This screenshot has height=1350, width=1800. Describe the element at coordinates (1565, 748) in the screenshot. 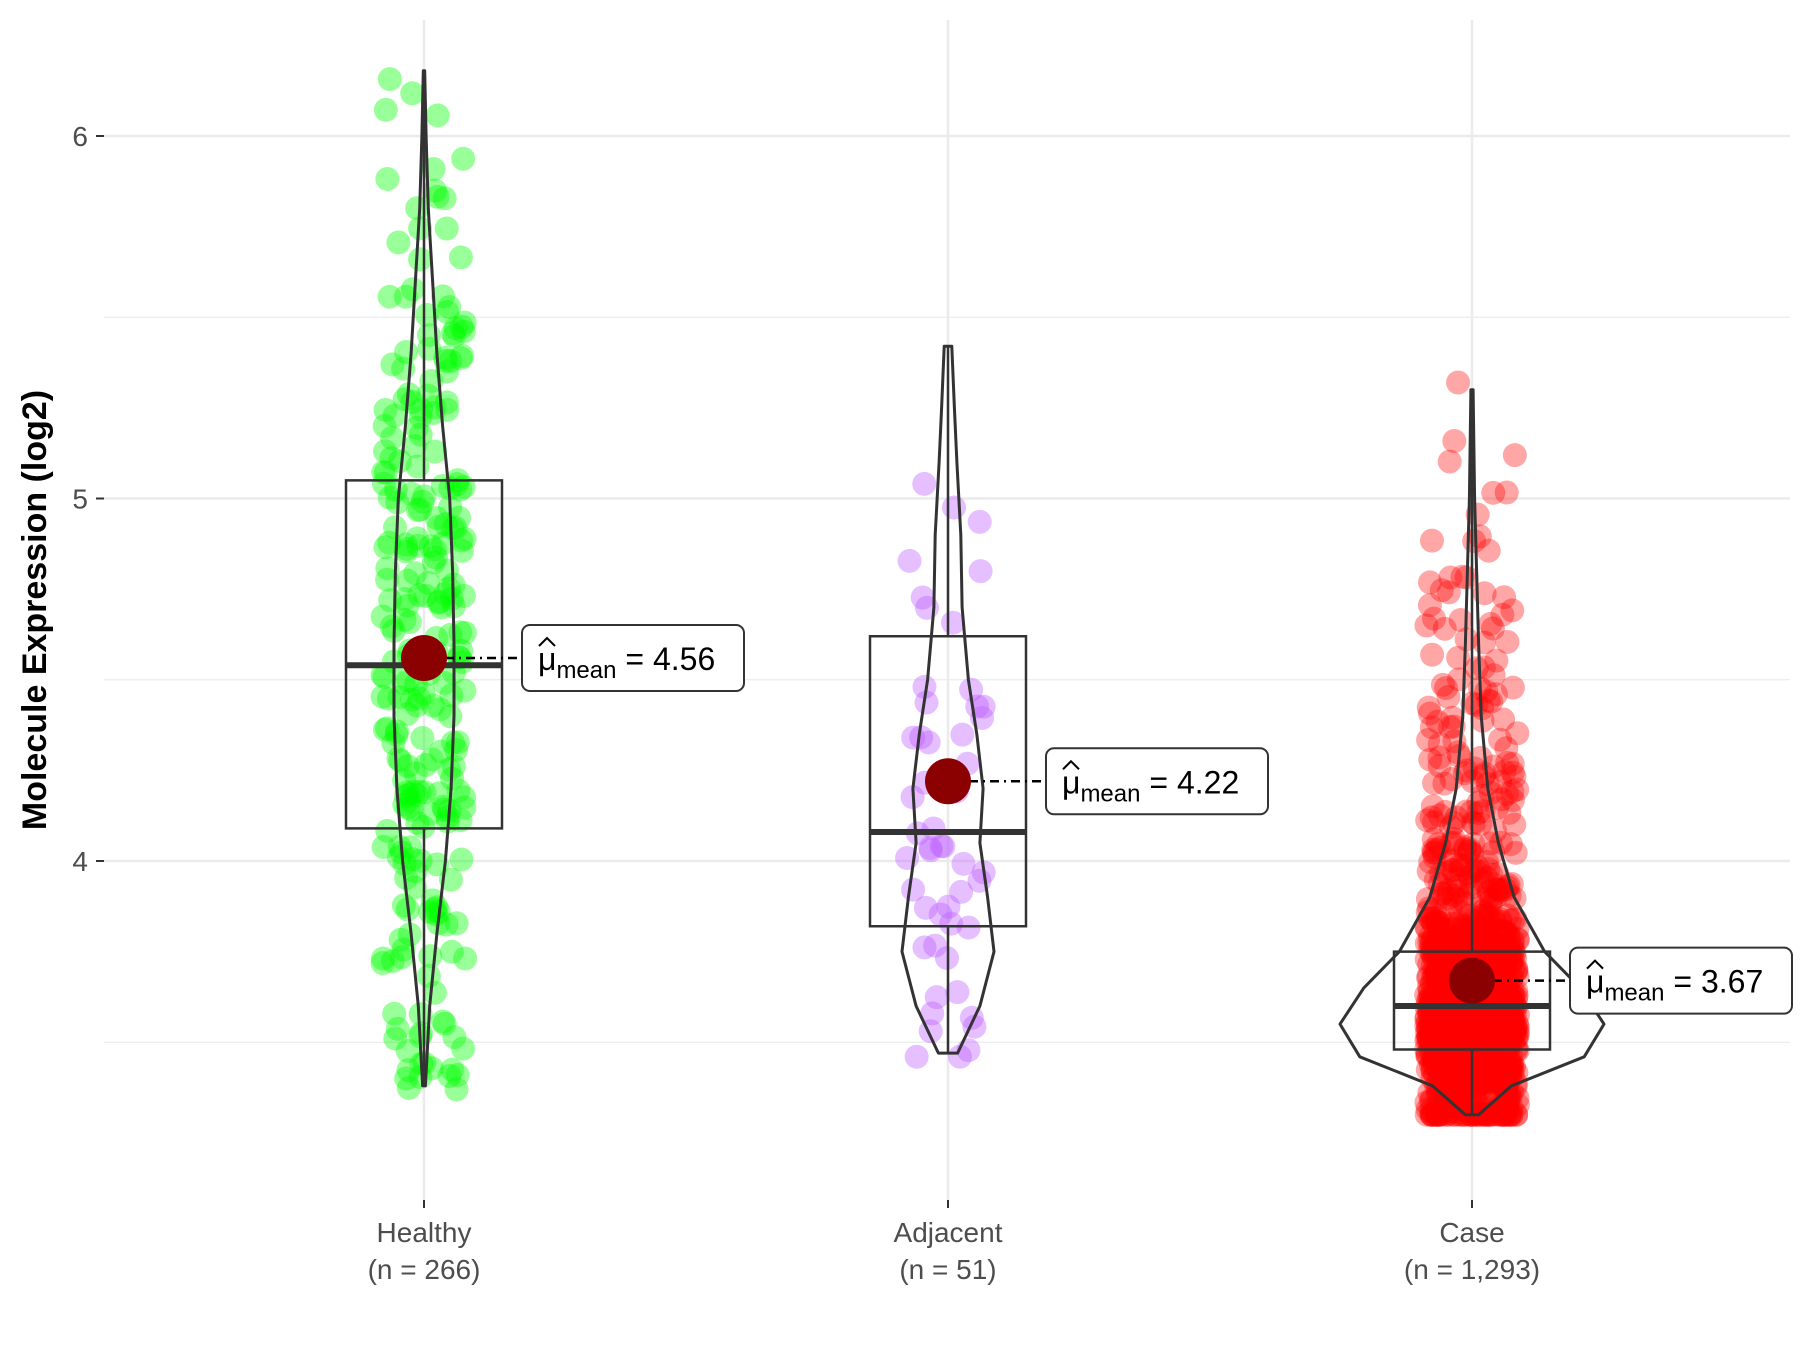

I see `group-case: μmean = 3.67` at that location.